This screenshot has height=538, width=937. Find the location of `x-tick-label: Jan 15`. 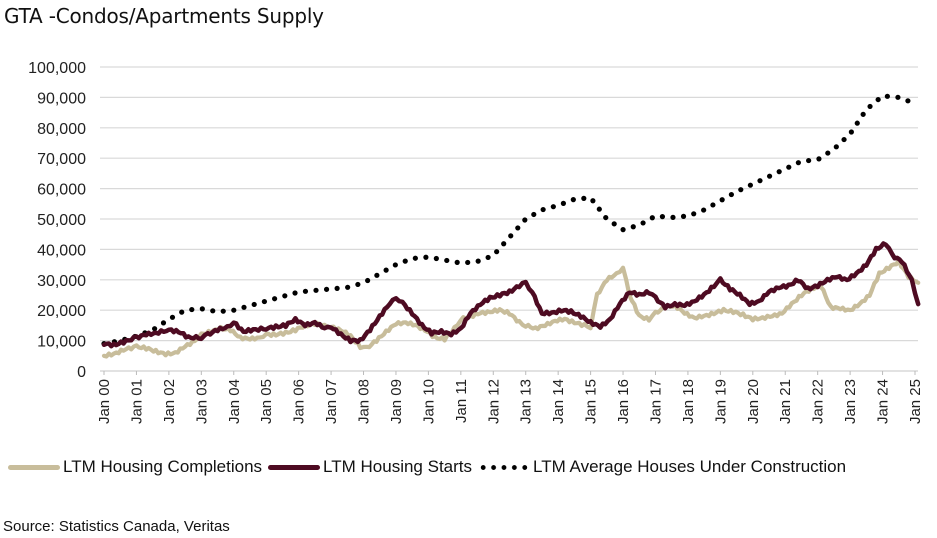

x-tick-label: Jan 15 is located at coordinates (591, 401).